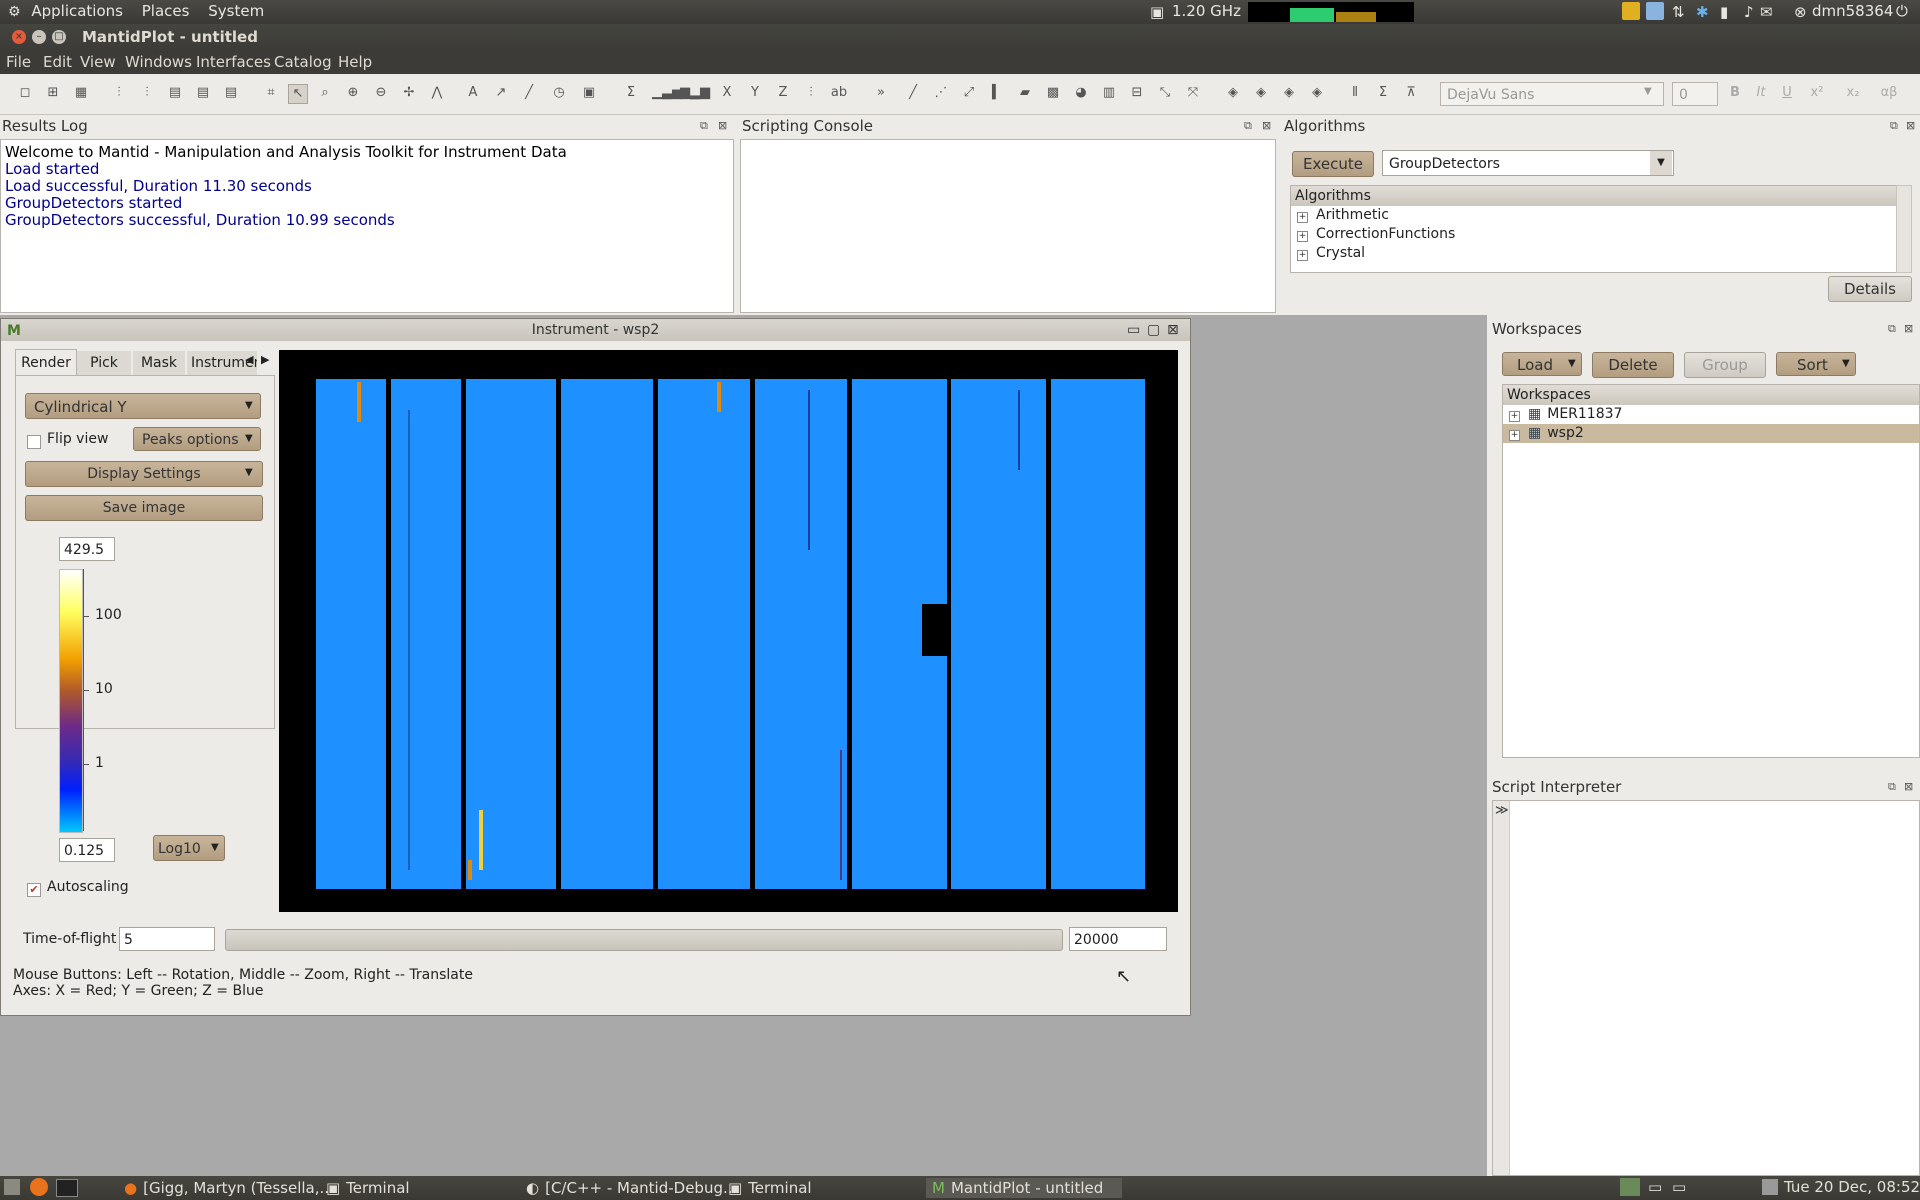 This screenshot has width=1920, height=1200. I want to click on underline-button: U, so click(1787, 92).